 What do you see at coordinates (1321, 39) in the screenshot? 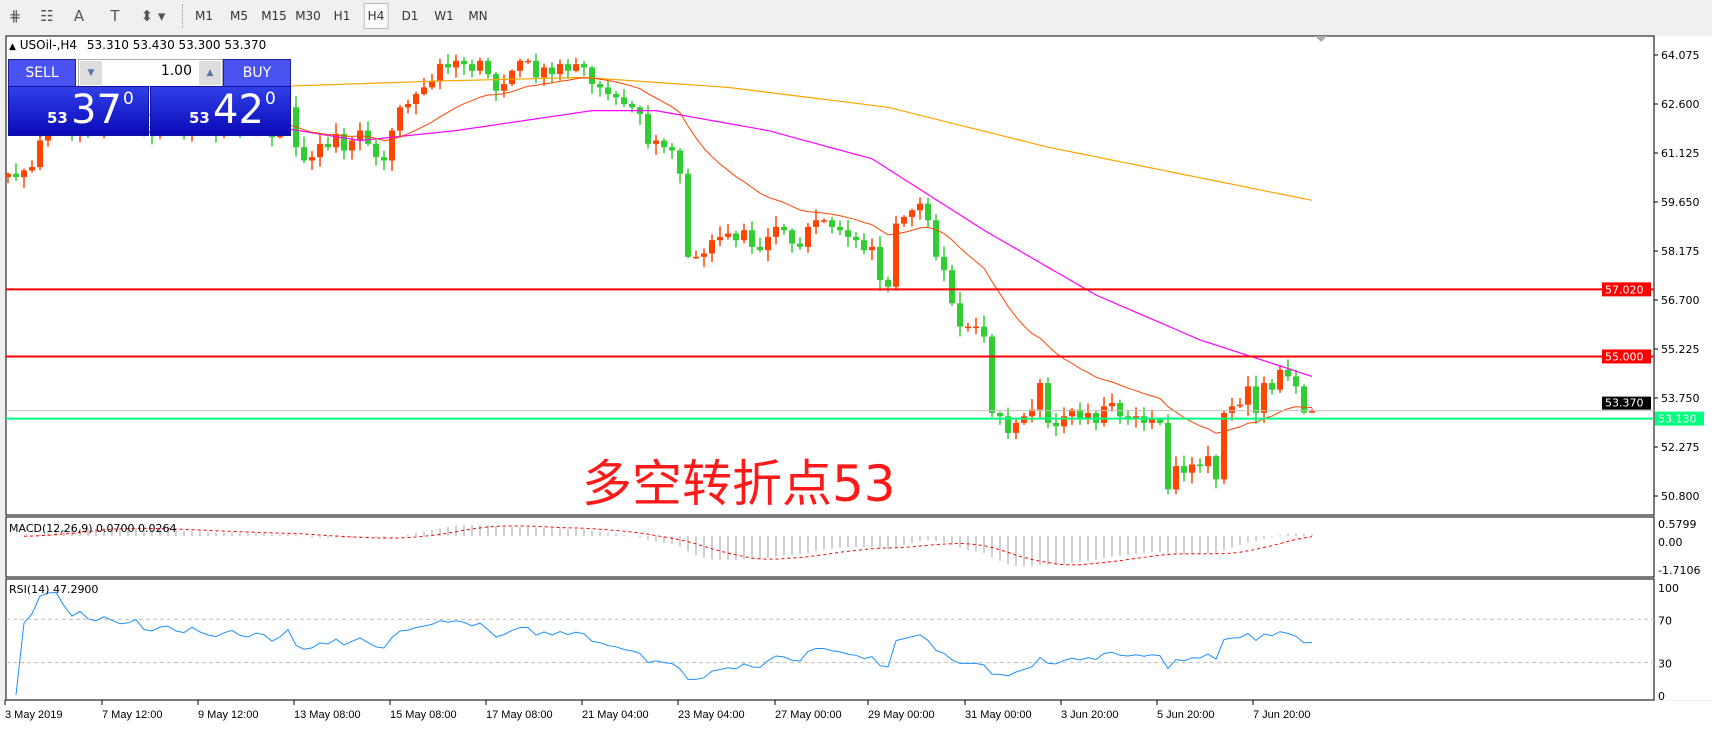
I see `chart-shift-marker-icon` at bounding box center [1321, 39].